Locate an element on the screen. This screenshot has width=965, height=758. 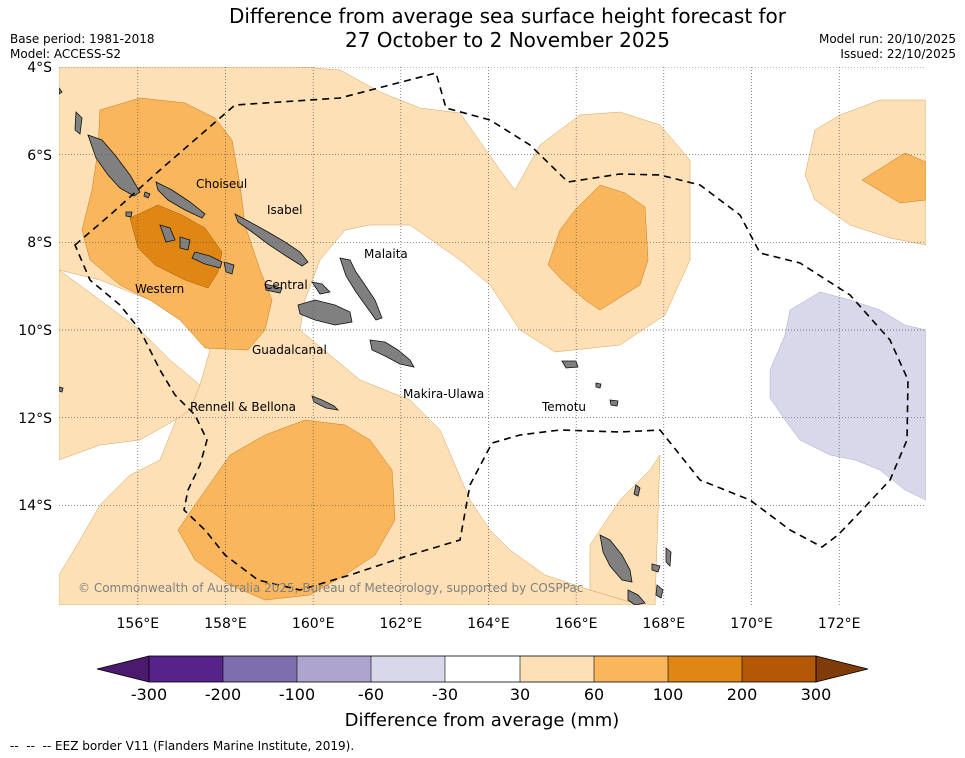
label-isabel: Isabel is located at coordinates (284, 210).